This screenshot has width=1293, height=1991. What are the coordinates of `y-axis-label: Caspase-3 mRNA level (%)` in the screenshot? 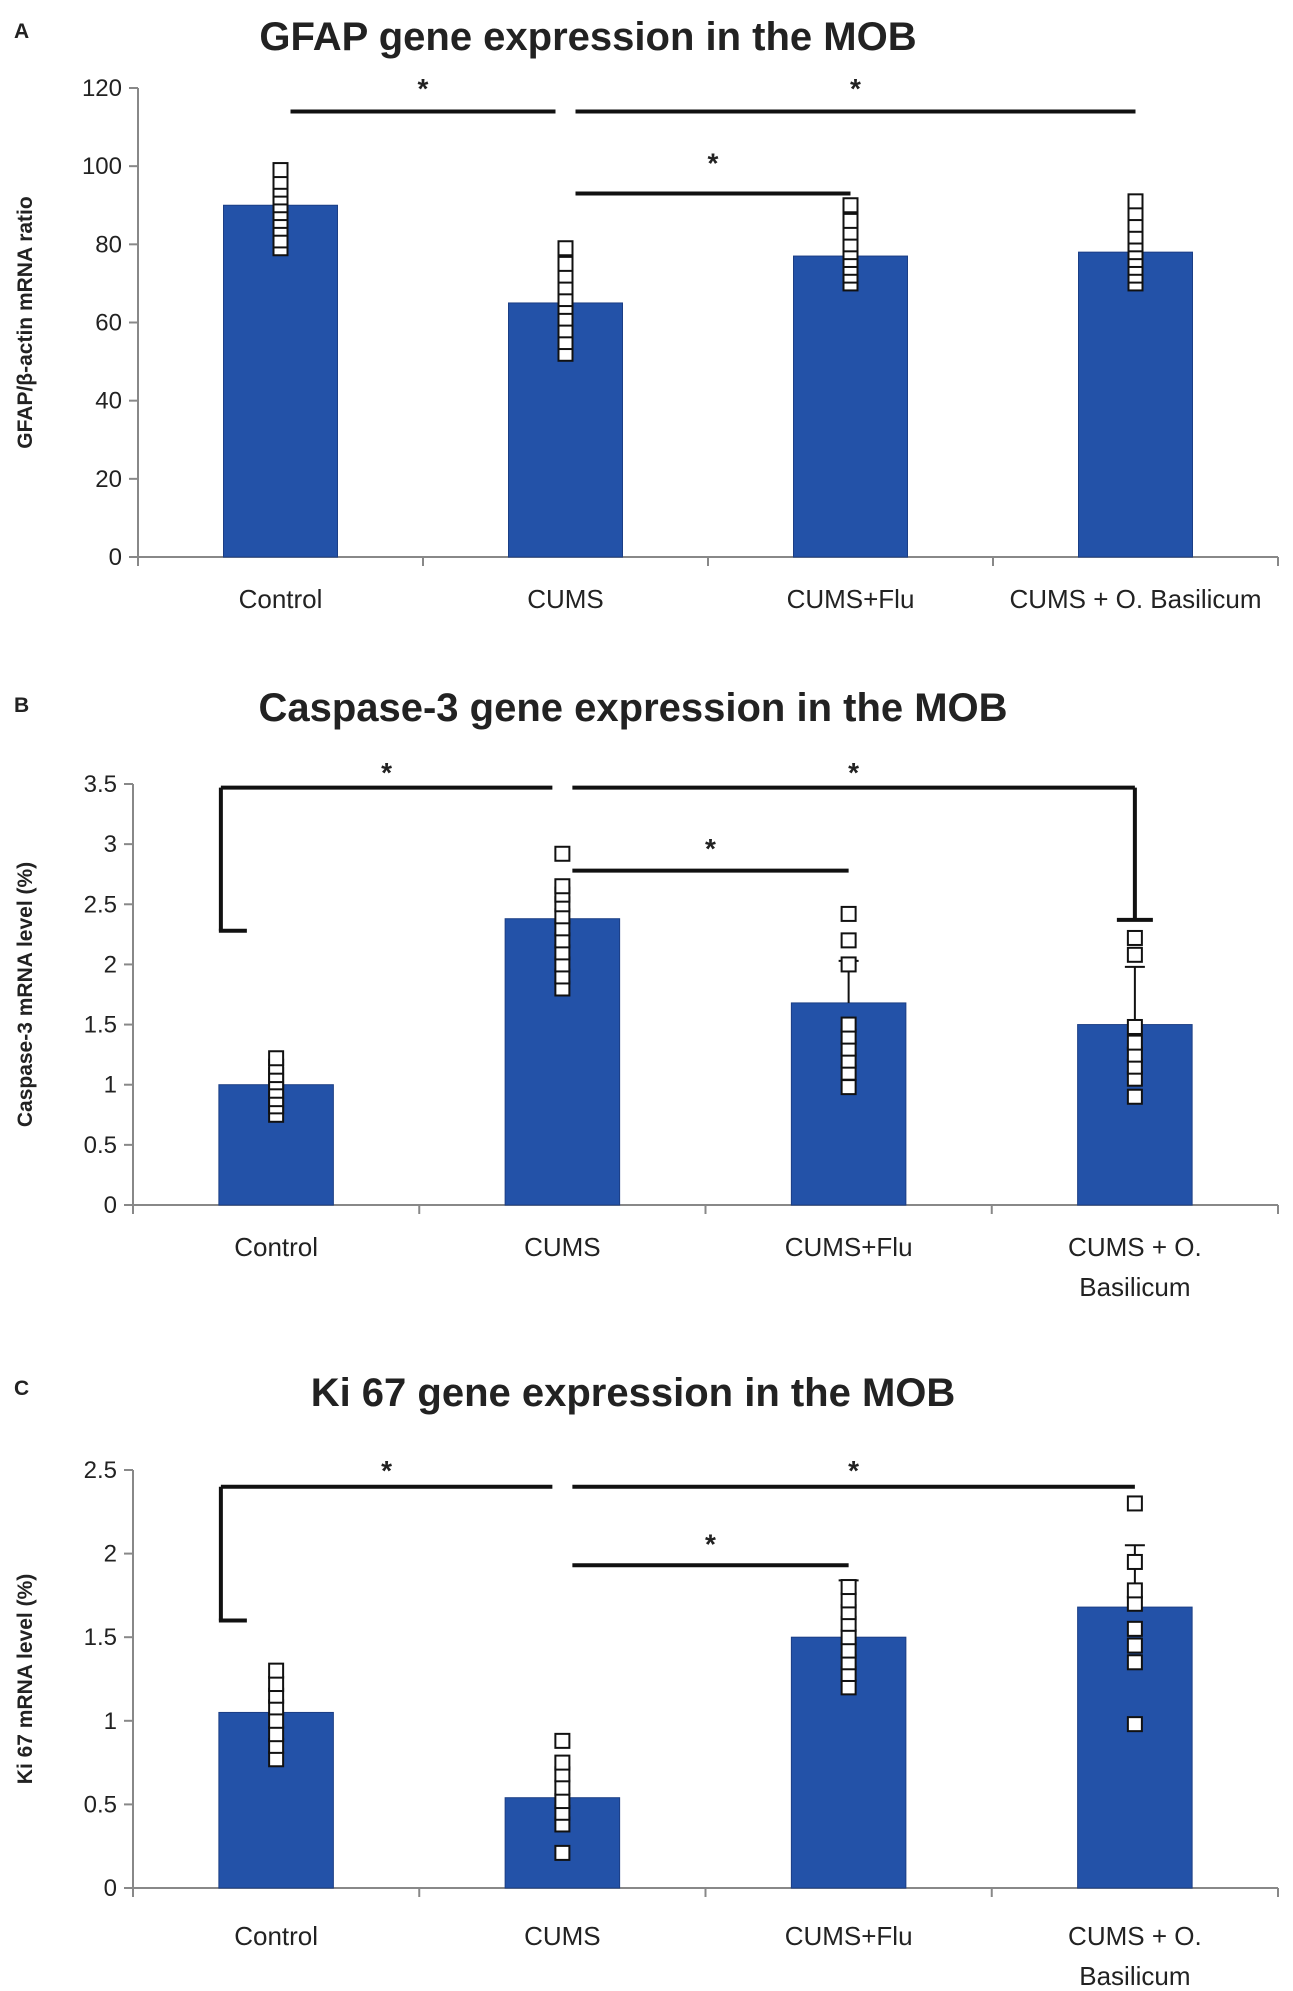 It's located at (25, 994).